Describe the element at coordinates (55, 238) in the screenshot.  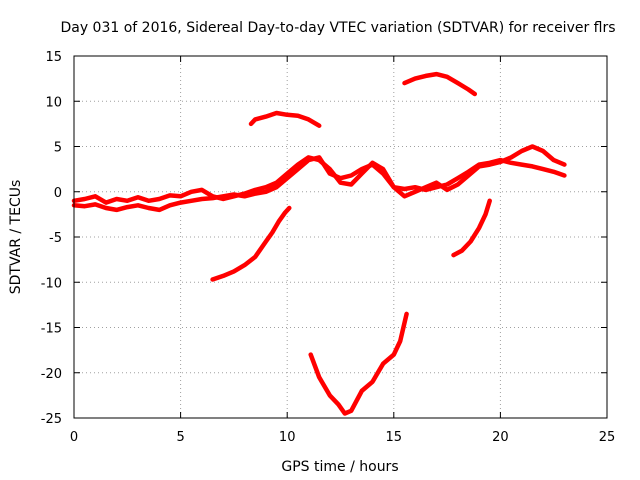
I see `y-tick-label: -5` at that location.